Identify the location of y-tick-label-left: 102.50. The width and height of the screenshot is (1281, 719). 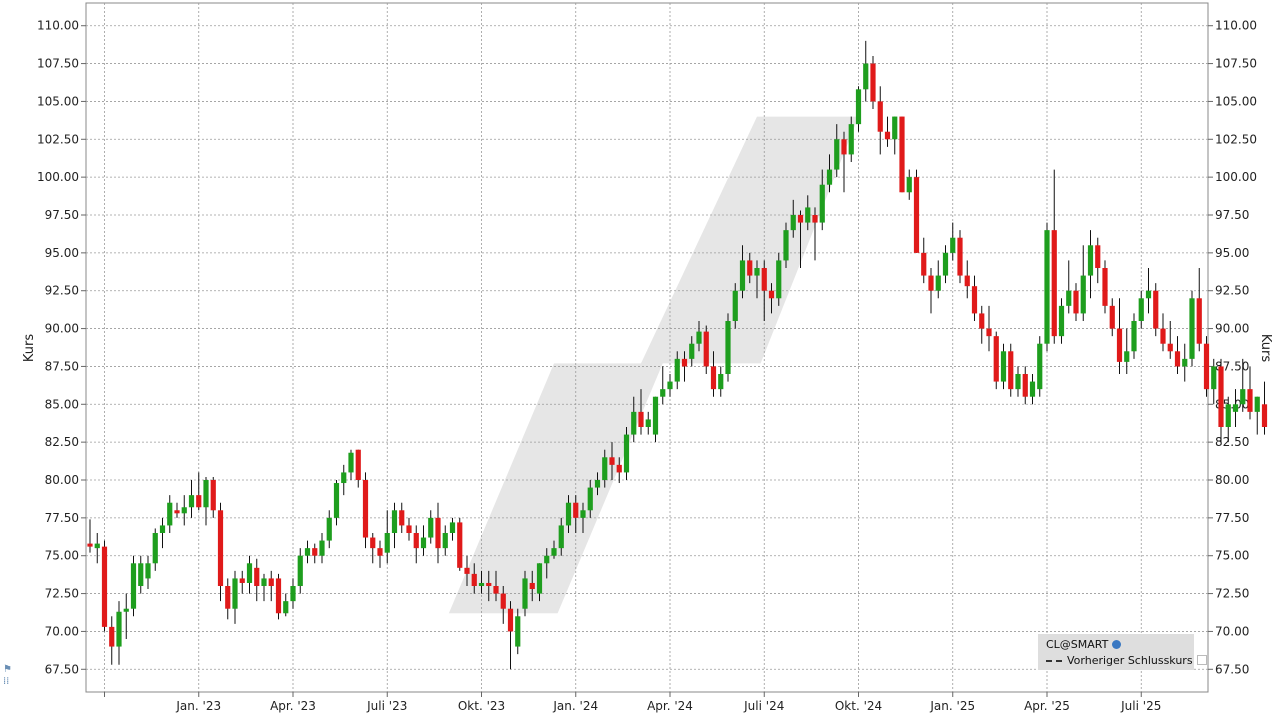
(58, 139).